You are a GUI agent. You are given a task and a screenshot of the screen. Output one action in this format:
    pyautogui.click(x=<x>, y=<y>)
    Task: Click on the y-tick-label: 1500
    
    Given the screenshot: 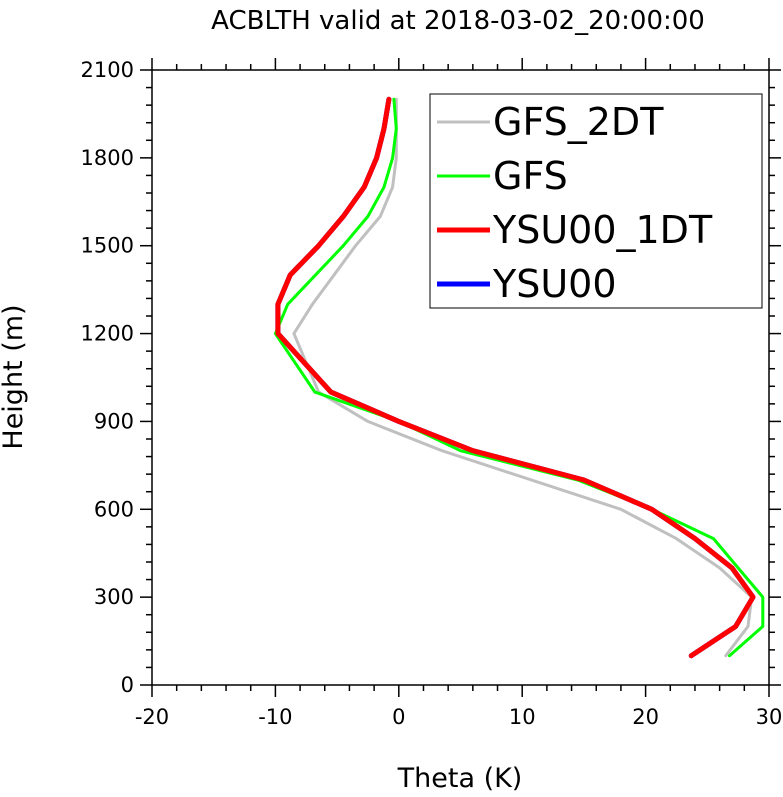 What is the action you would take?
    pyautogui.click(x=107, y=246)
    